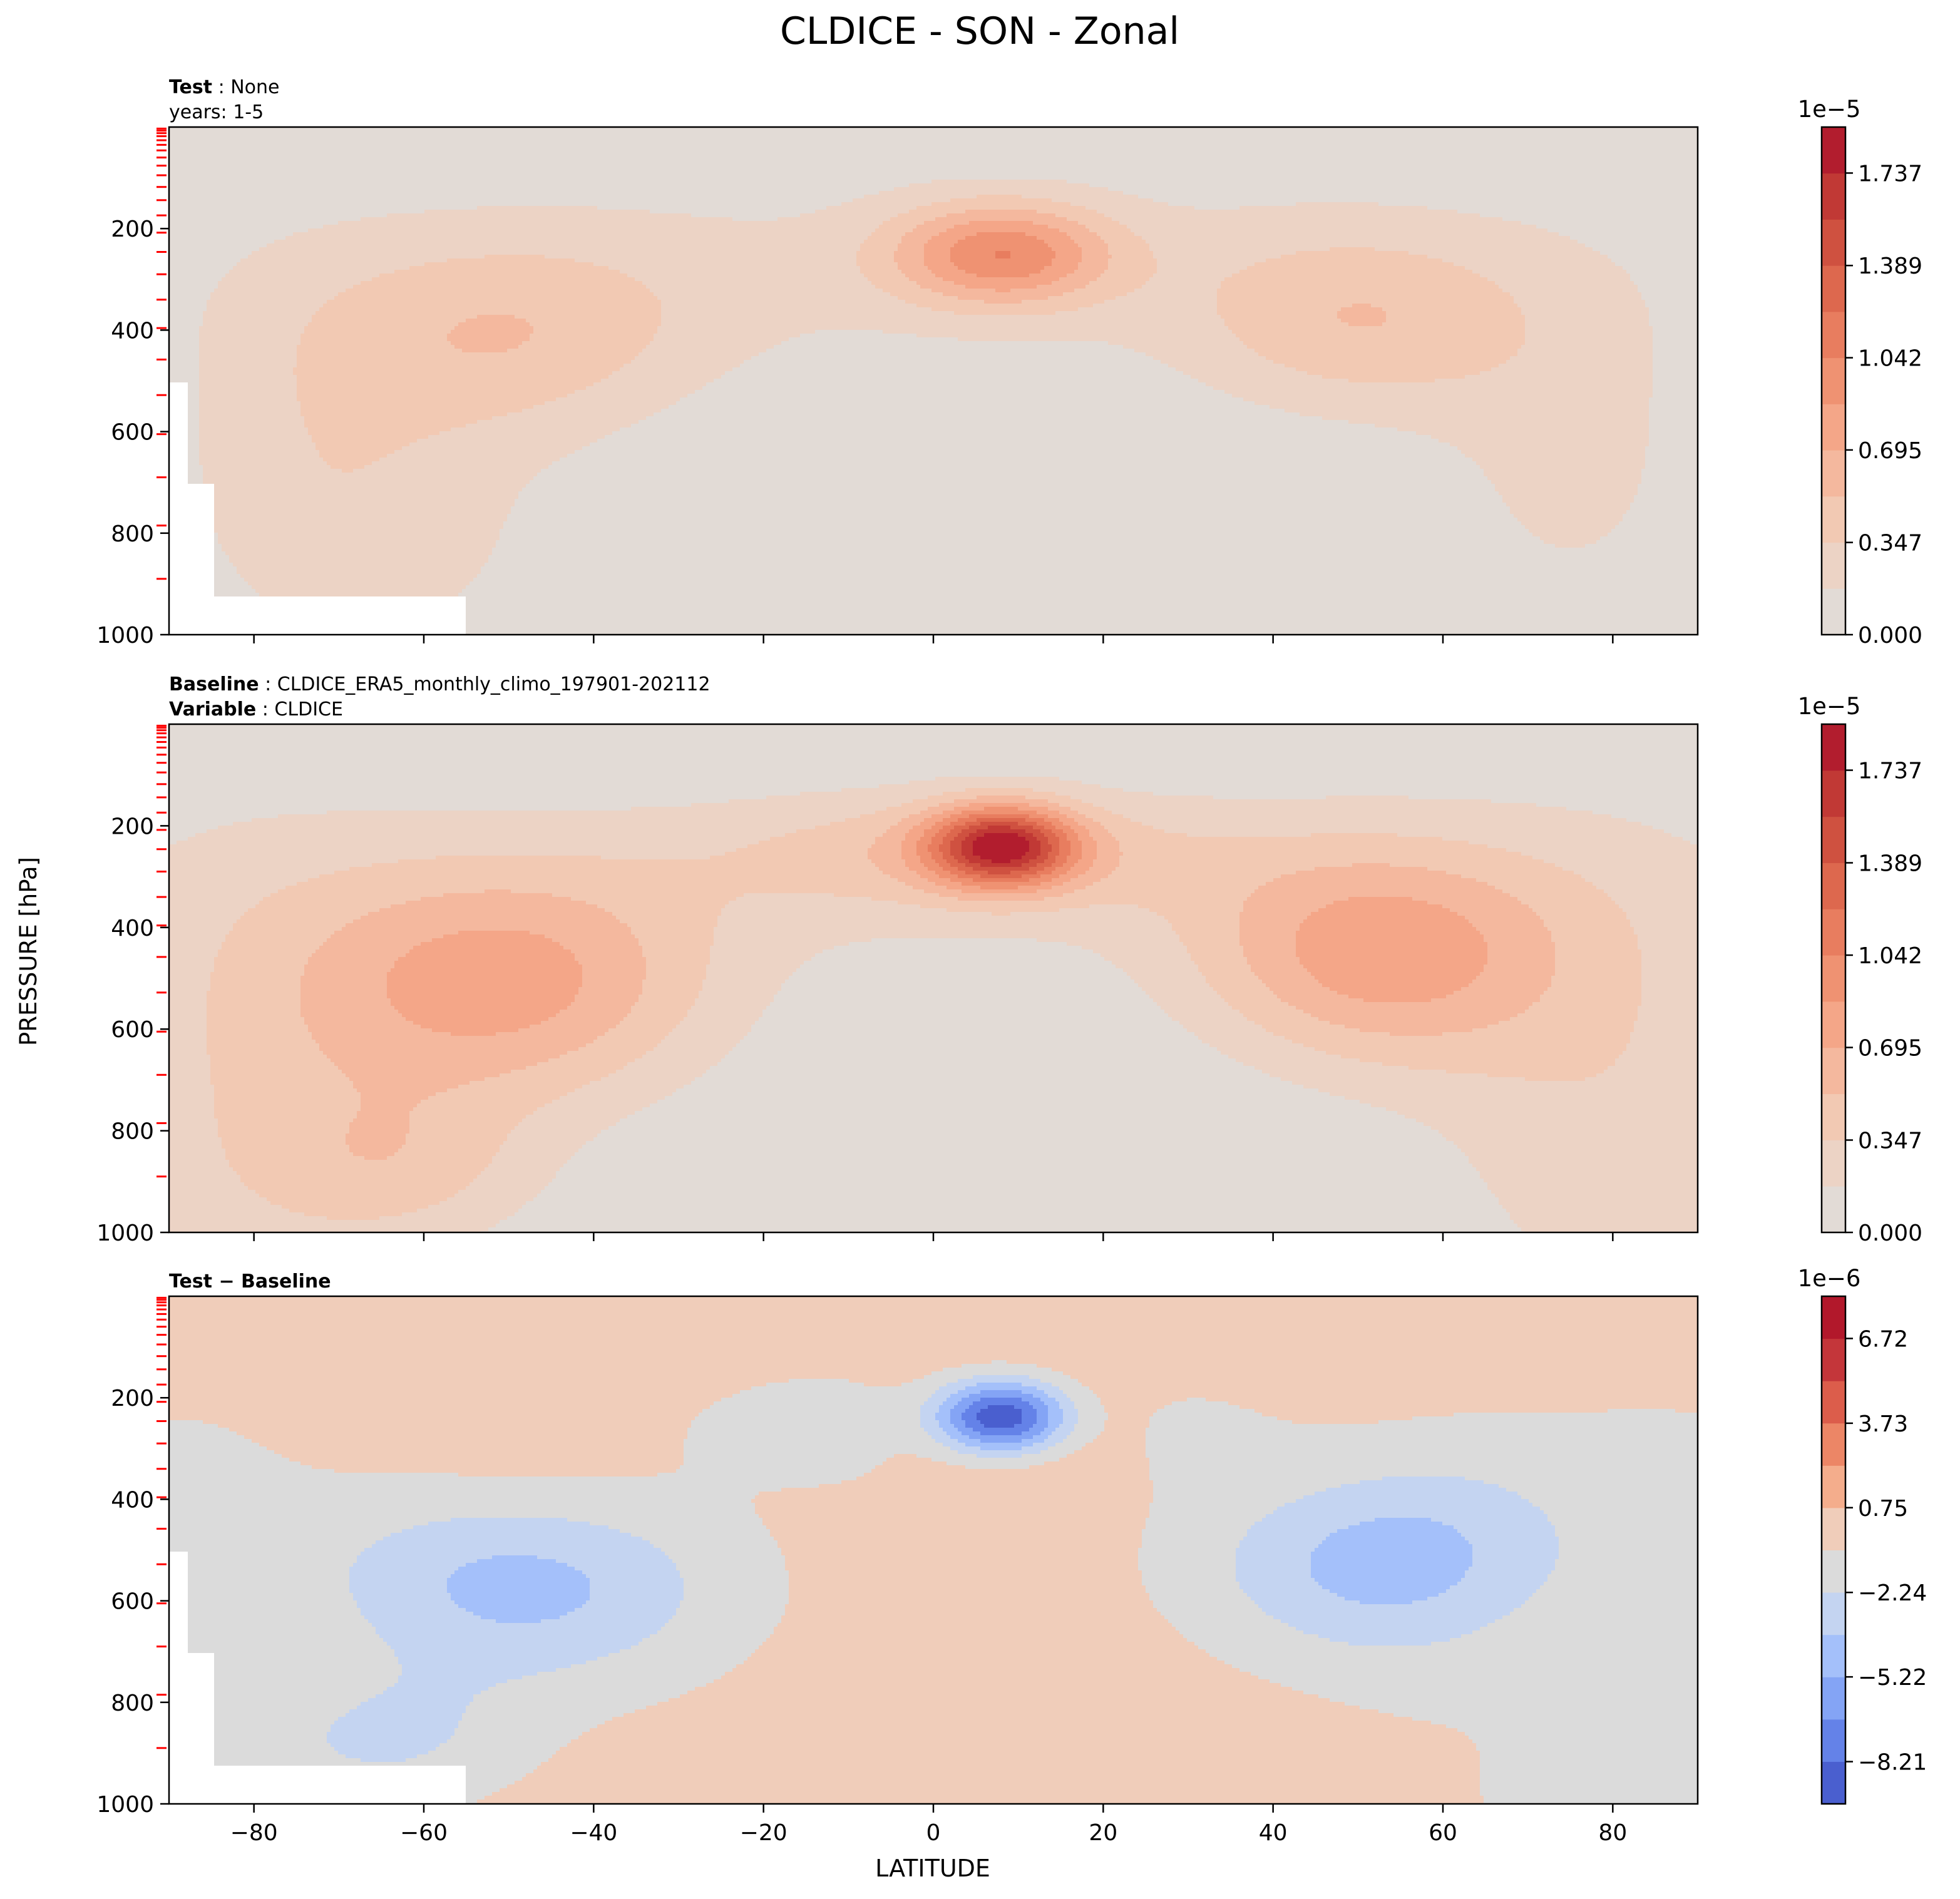 Image resolution: width=1960 pixels, height=1899 pixels. I want to click on x-tick-label: 40, so click(1273, 1833).